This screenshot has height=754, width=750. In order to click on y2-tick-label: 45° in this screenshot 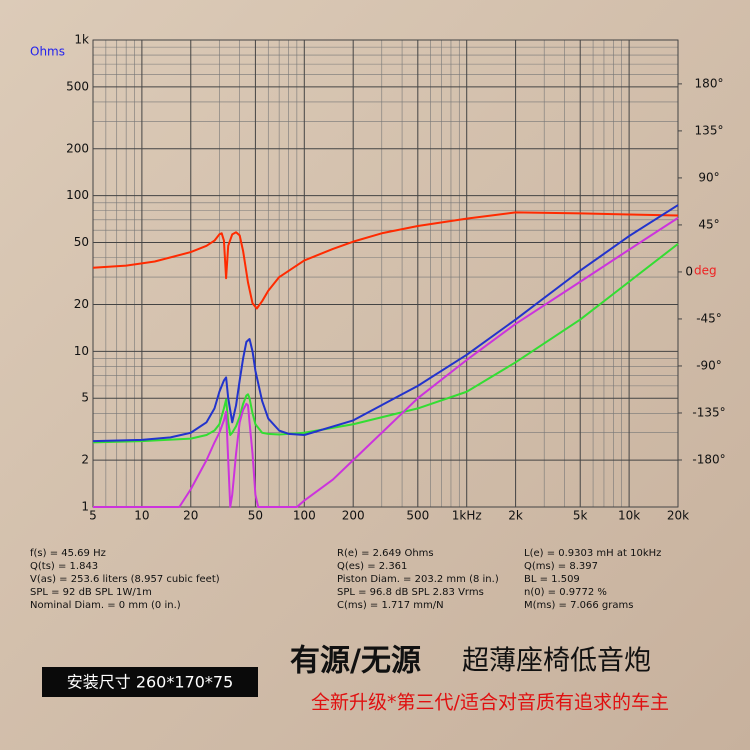, I will do `click(708, 224)`.